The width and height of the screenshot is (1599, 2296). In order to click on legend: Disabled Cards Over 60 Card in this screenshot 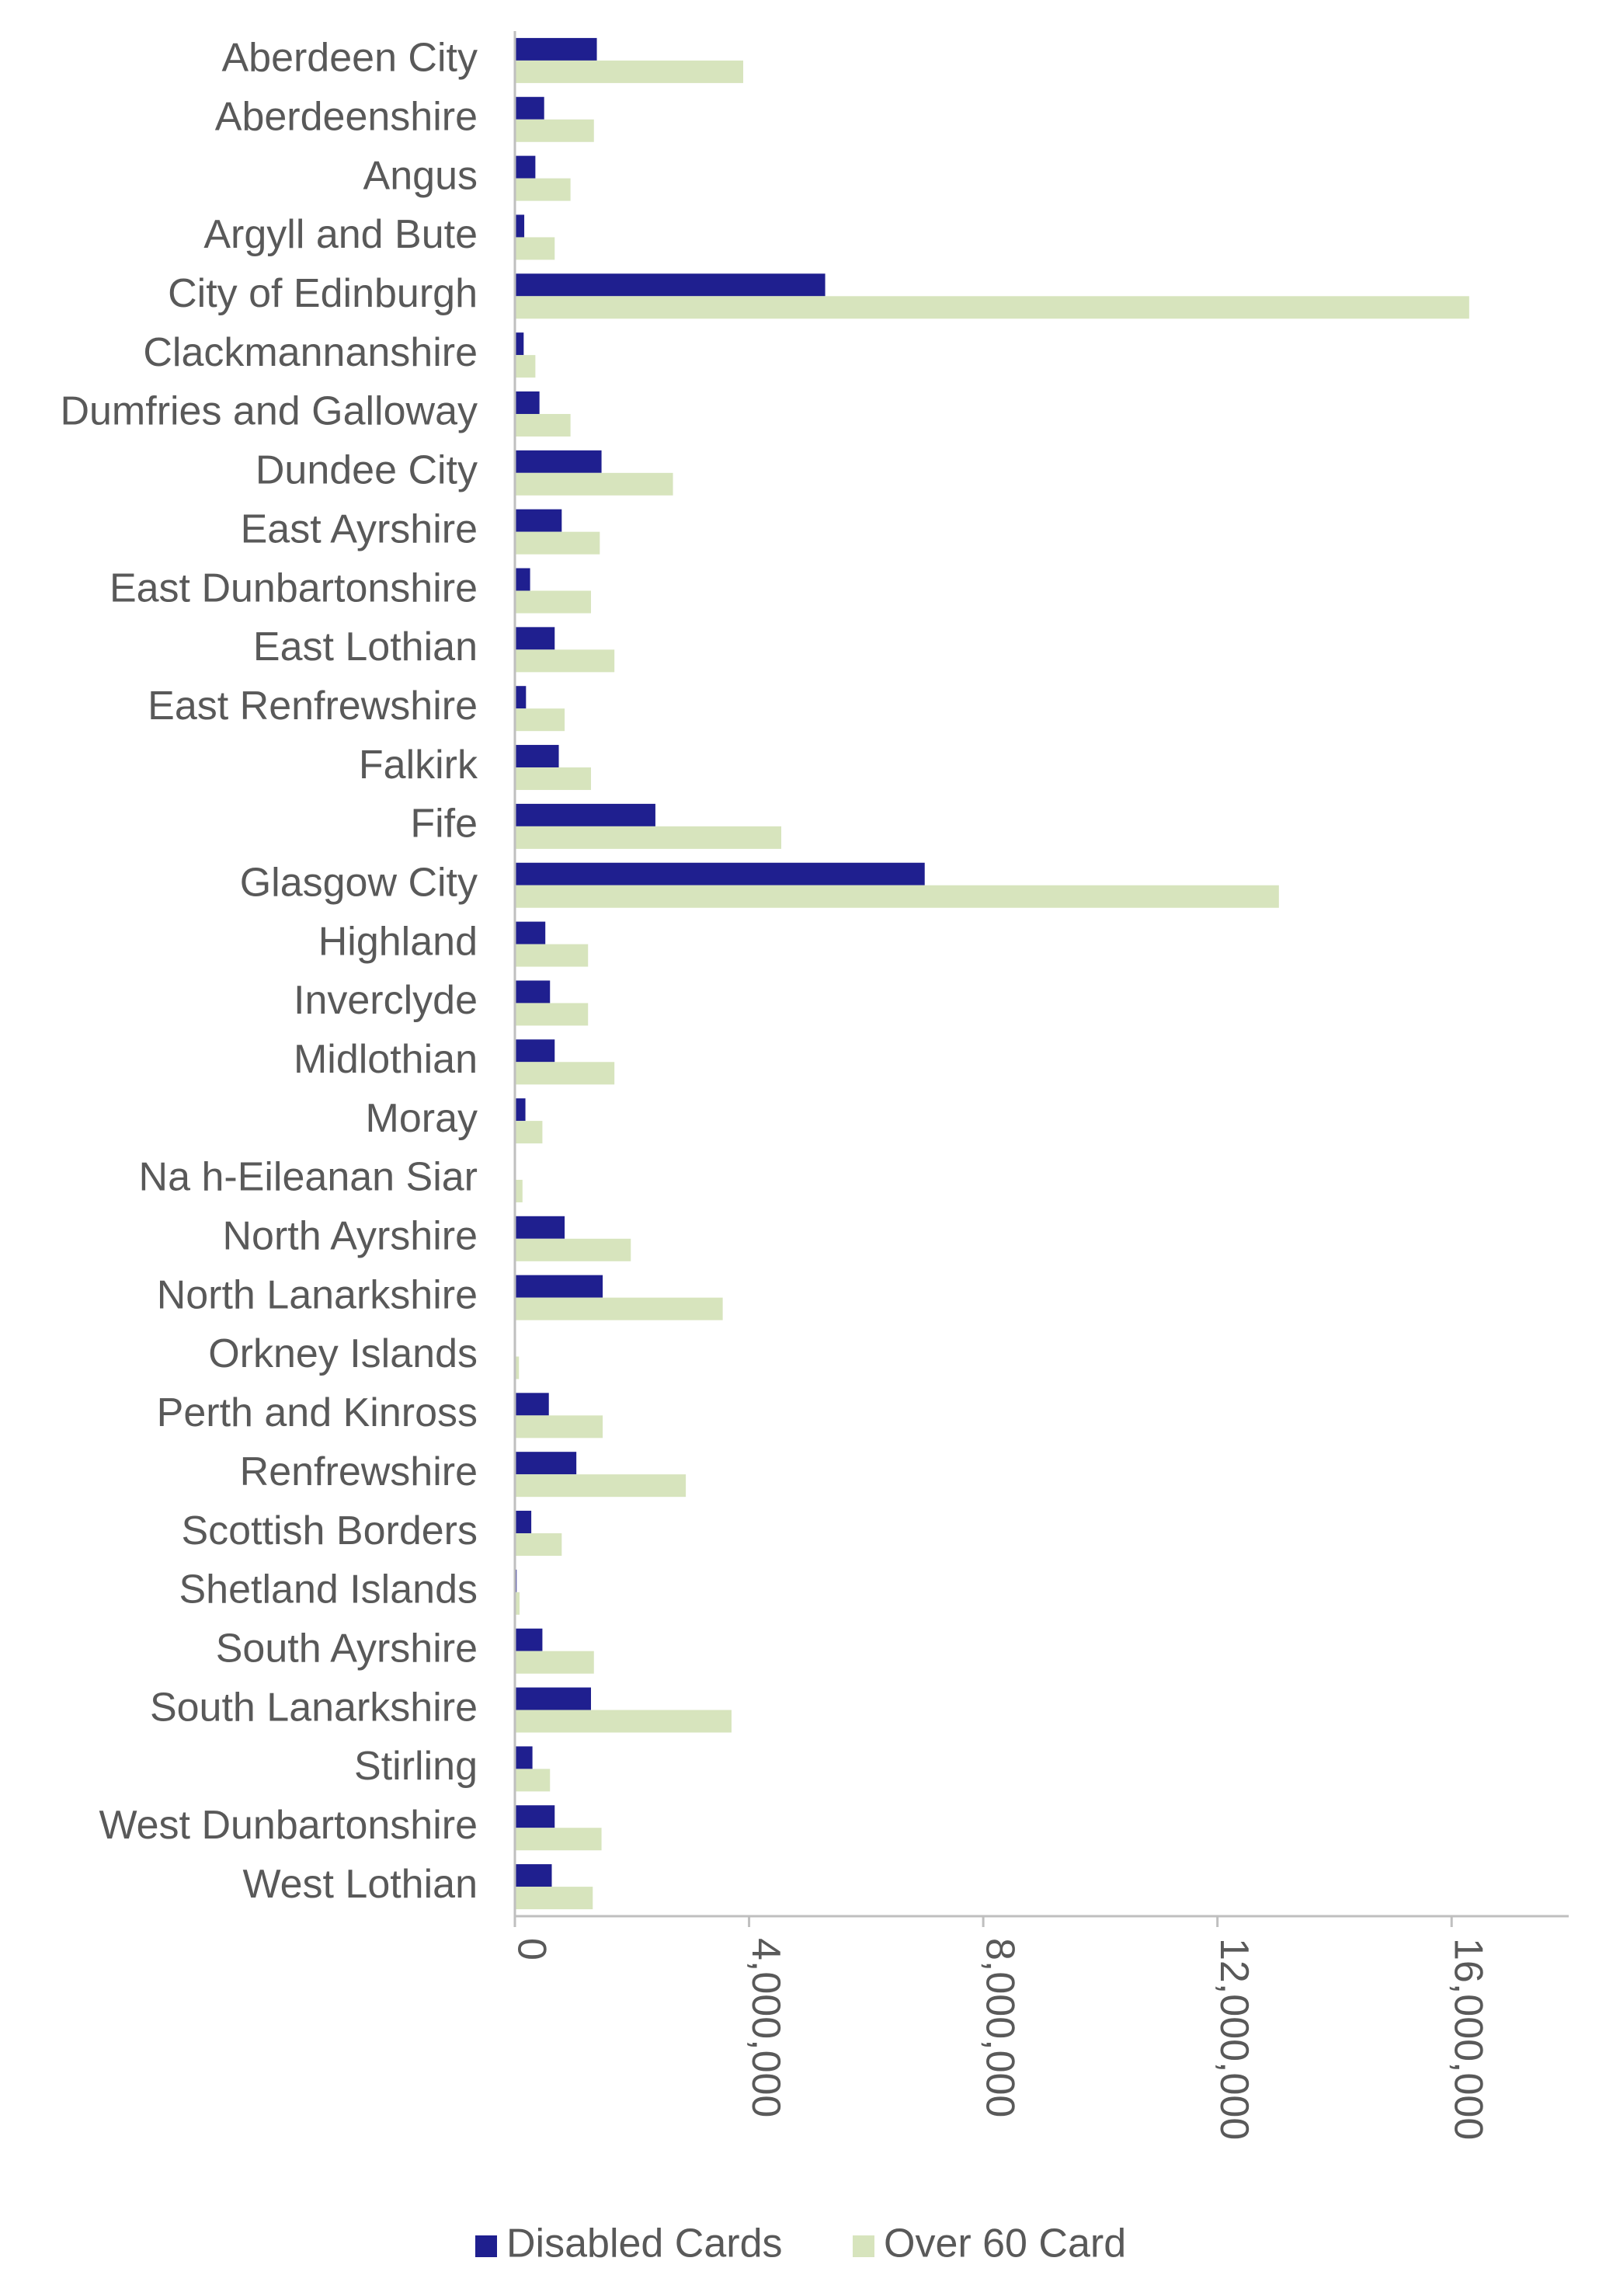, I will do `click(800, 2243)`.